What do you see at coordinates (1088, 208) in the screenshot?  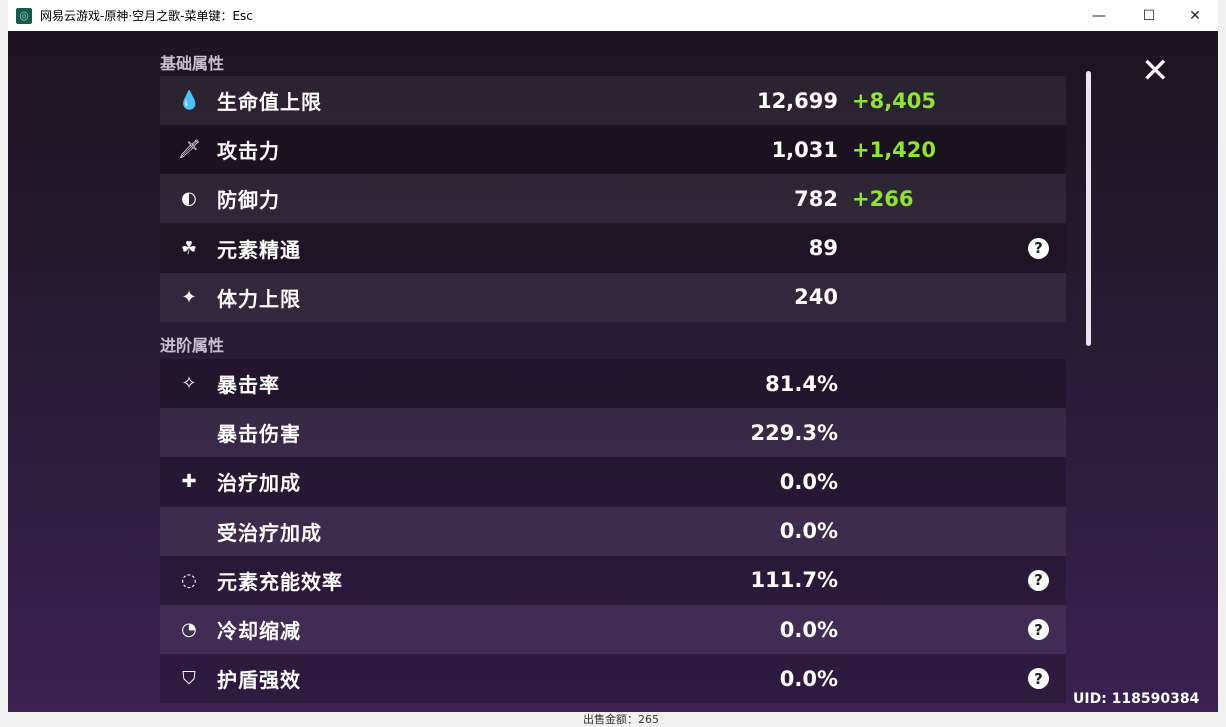 I see `scrollbar` at bounding box center [1088, 208].